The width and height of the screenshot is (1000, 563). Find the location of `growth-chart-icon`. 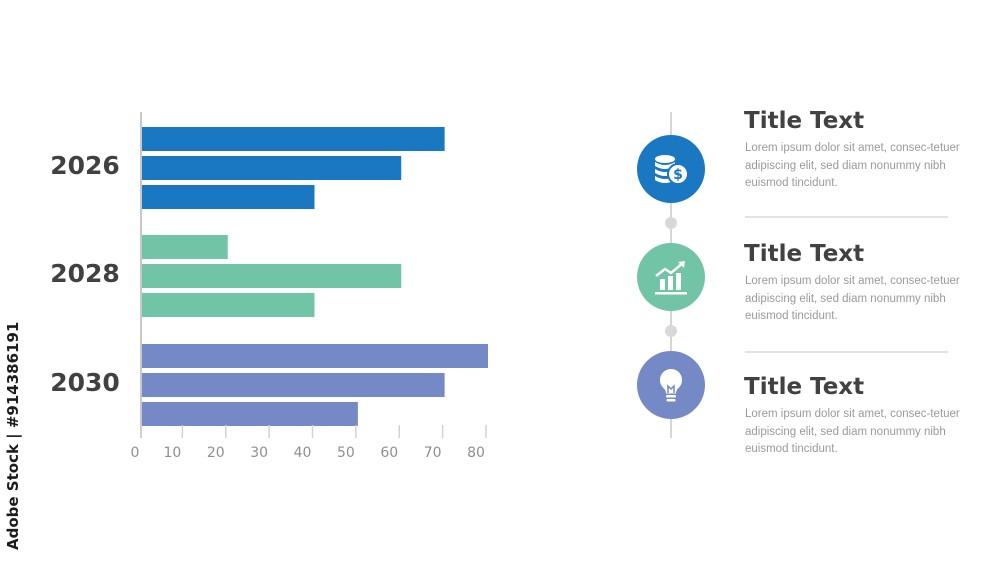

growth-chart-icon is located at coordinates (671, 278).